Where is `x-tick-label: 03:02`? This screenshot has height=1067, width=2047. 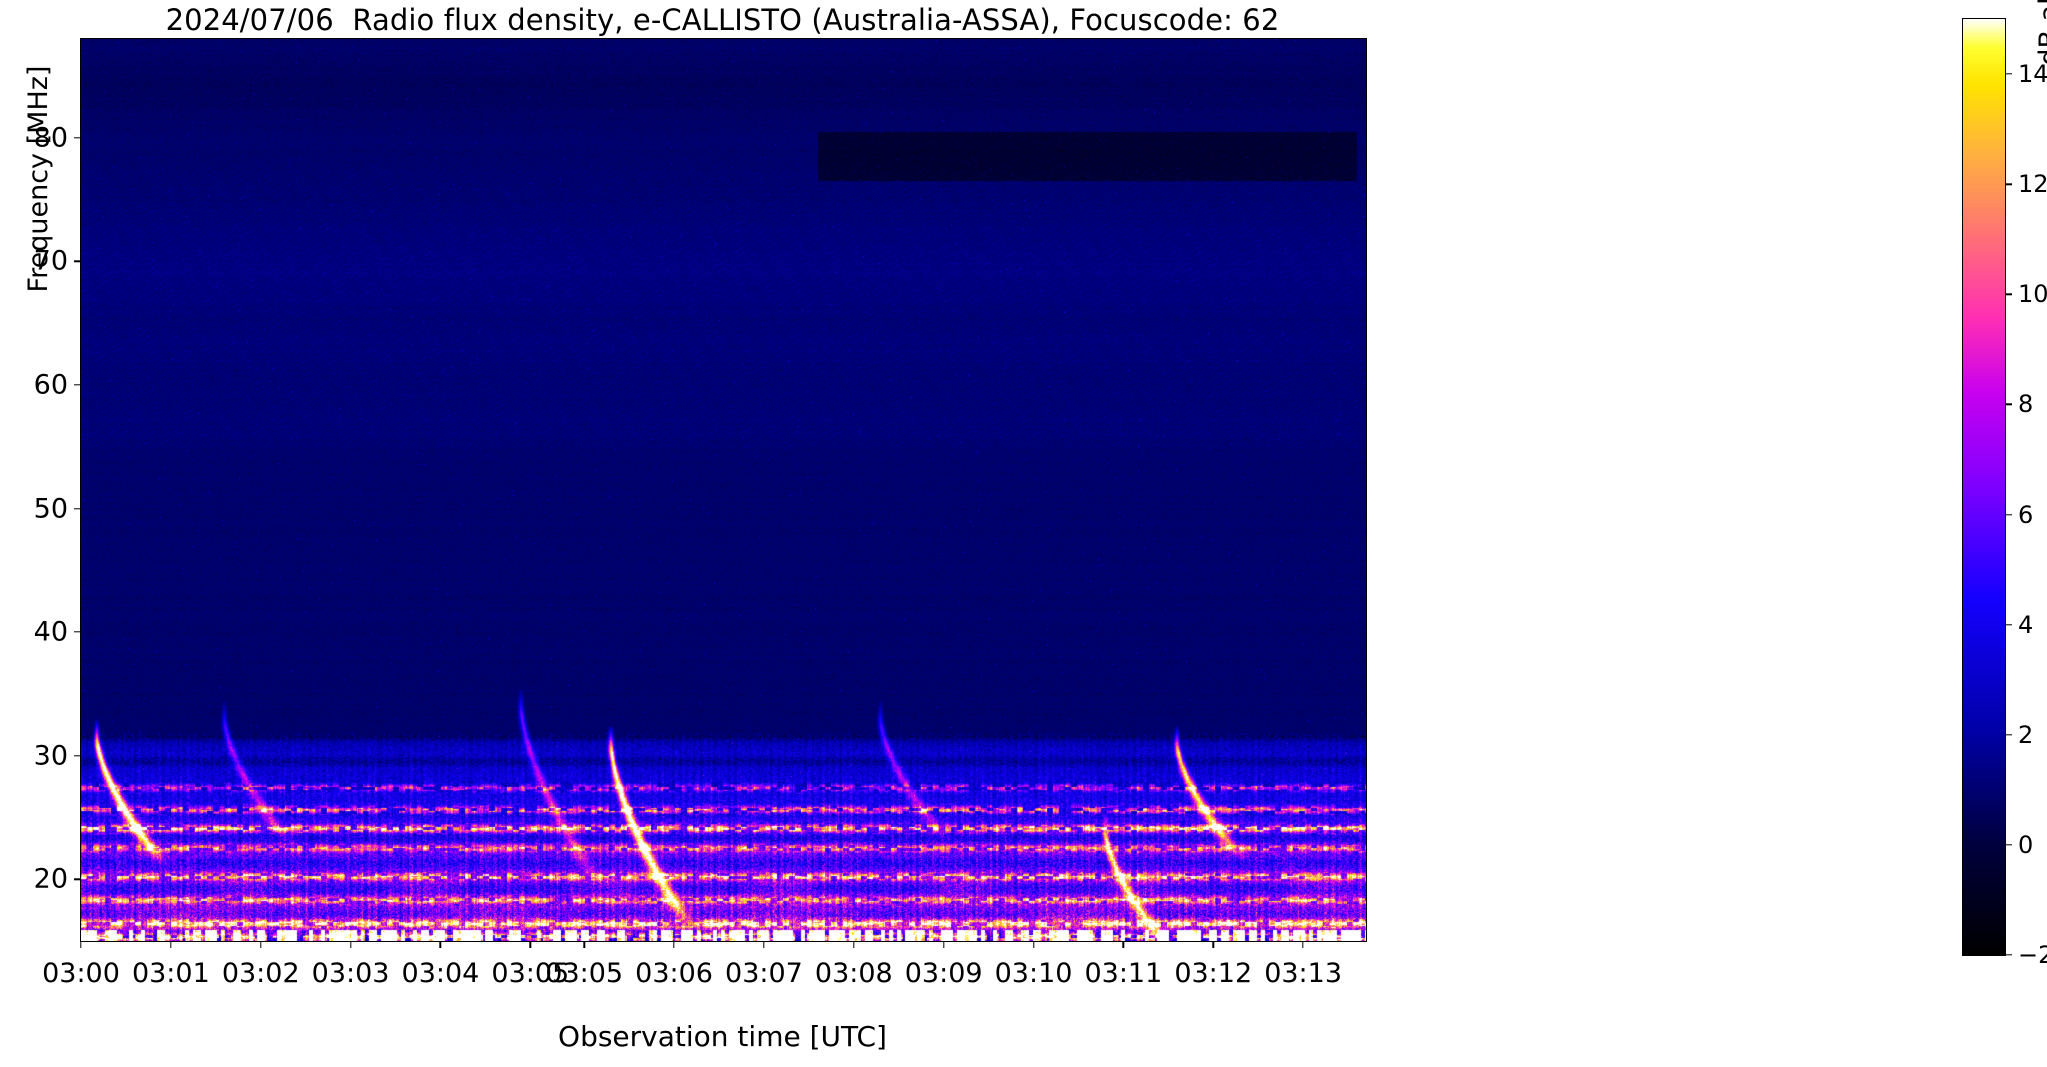
x-tick-label: 03:02 is located at coordinates (260, 973).